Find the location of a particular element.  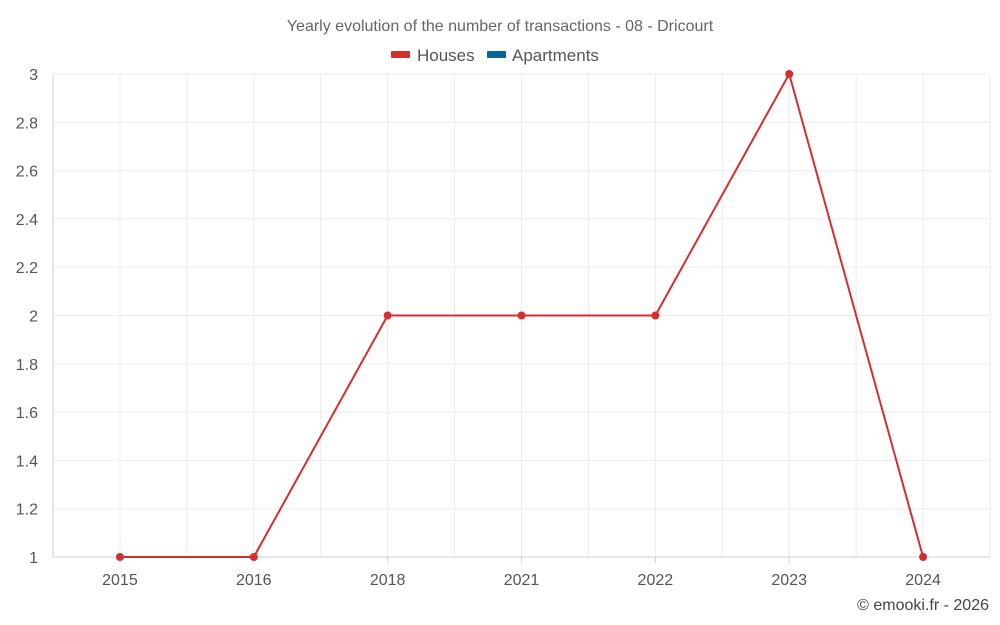

x-tick-label: 2021 is located at coordinates (522, 580).